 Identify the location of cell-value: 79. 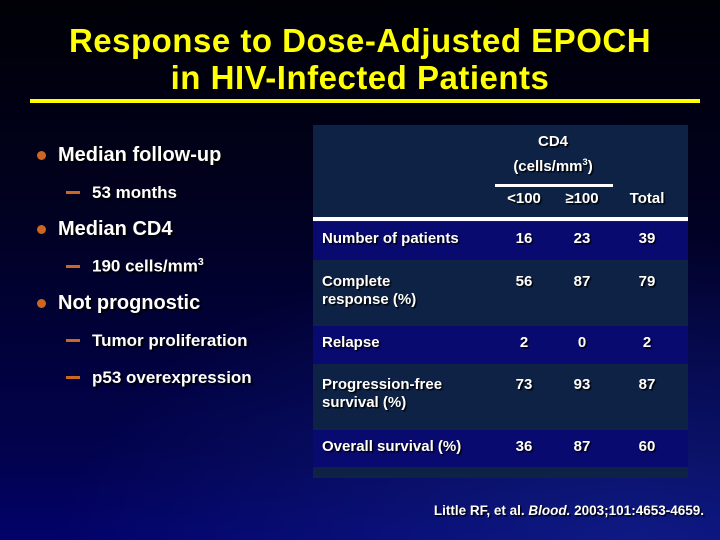
(647, 281).